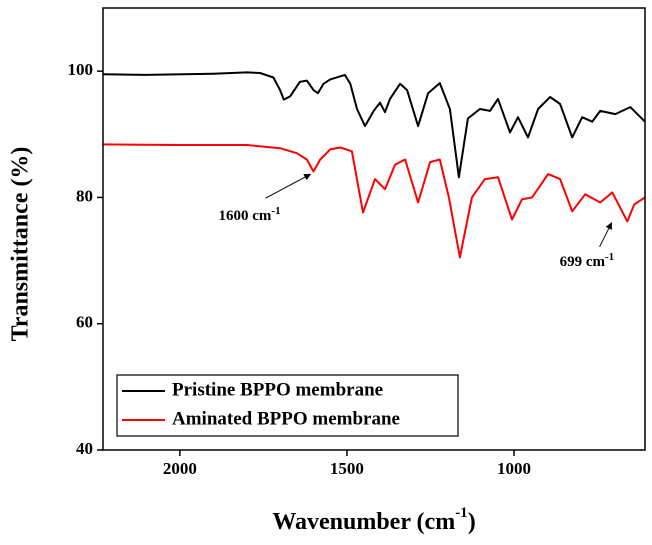 This screenshot has height=545, width=652. Describe the element at coordinates (347, 468) in the screenshot. I see `x-tick-label: 1500` at that location.